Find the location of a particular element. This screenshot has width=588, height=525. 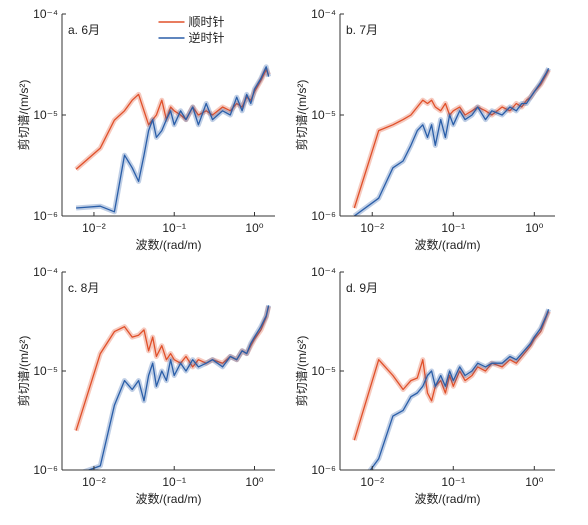

legend-label: 顺时针 is located at coordinates (207, 21).